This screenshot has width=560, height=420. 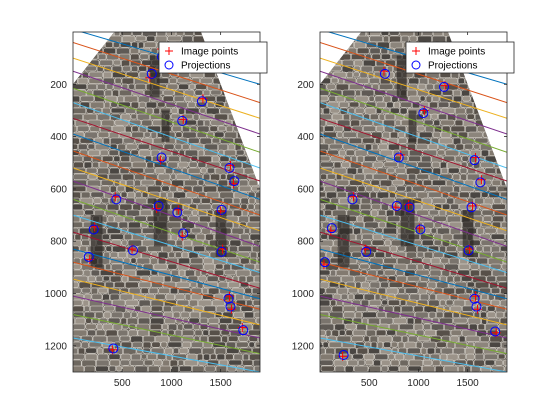 What do you see at coordinates (369, 383) in the screenshot?
I see `x-tick-label: 500` at bounding box center [369, 383].